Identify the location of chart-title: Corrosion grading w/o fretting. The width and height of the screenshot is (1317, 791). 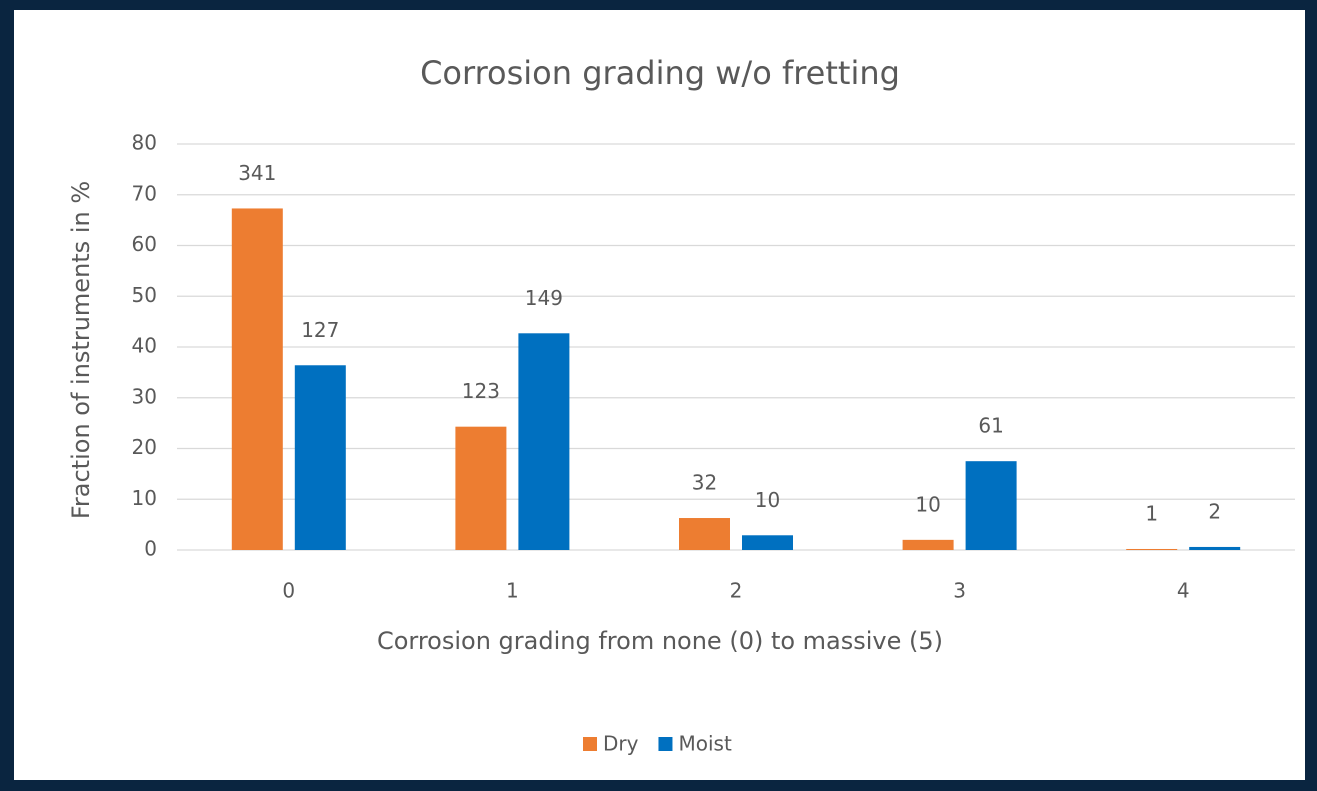
(660, 73).